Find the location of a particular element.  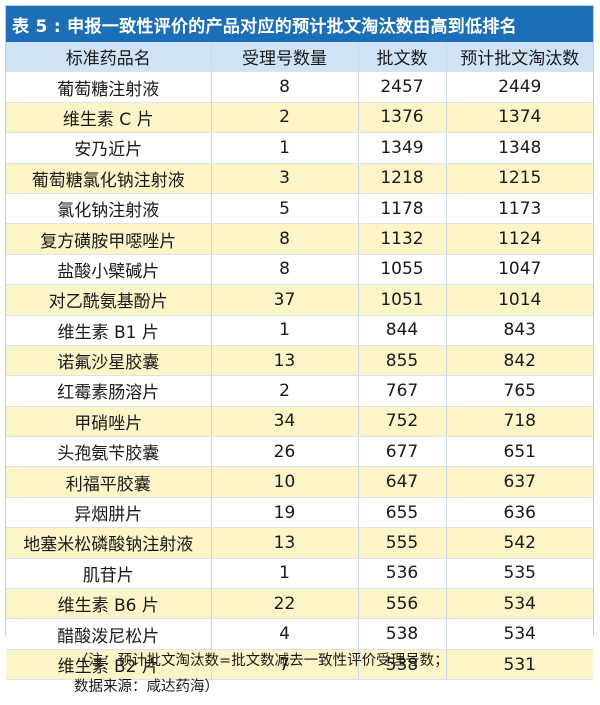

cell-expected-eliminated: 1173 is located at coordinates (519, 209).